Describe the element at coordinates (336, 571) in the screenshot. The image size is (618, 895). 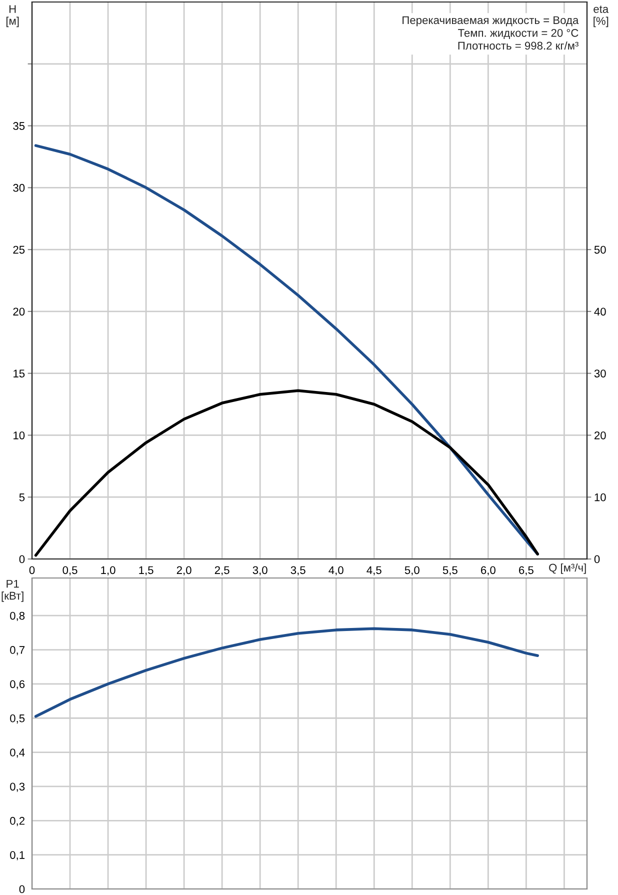
I see `x-tick-label: 4,0` at that location.